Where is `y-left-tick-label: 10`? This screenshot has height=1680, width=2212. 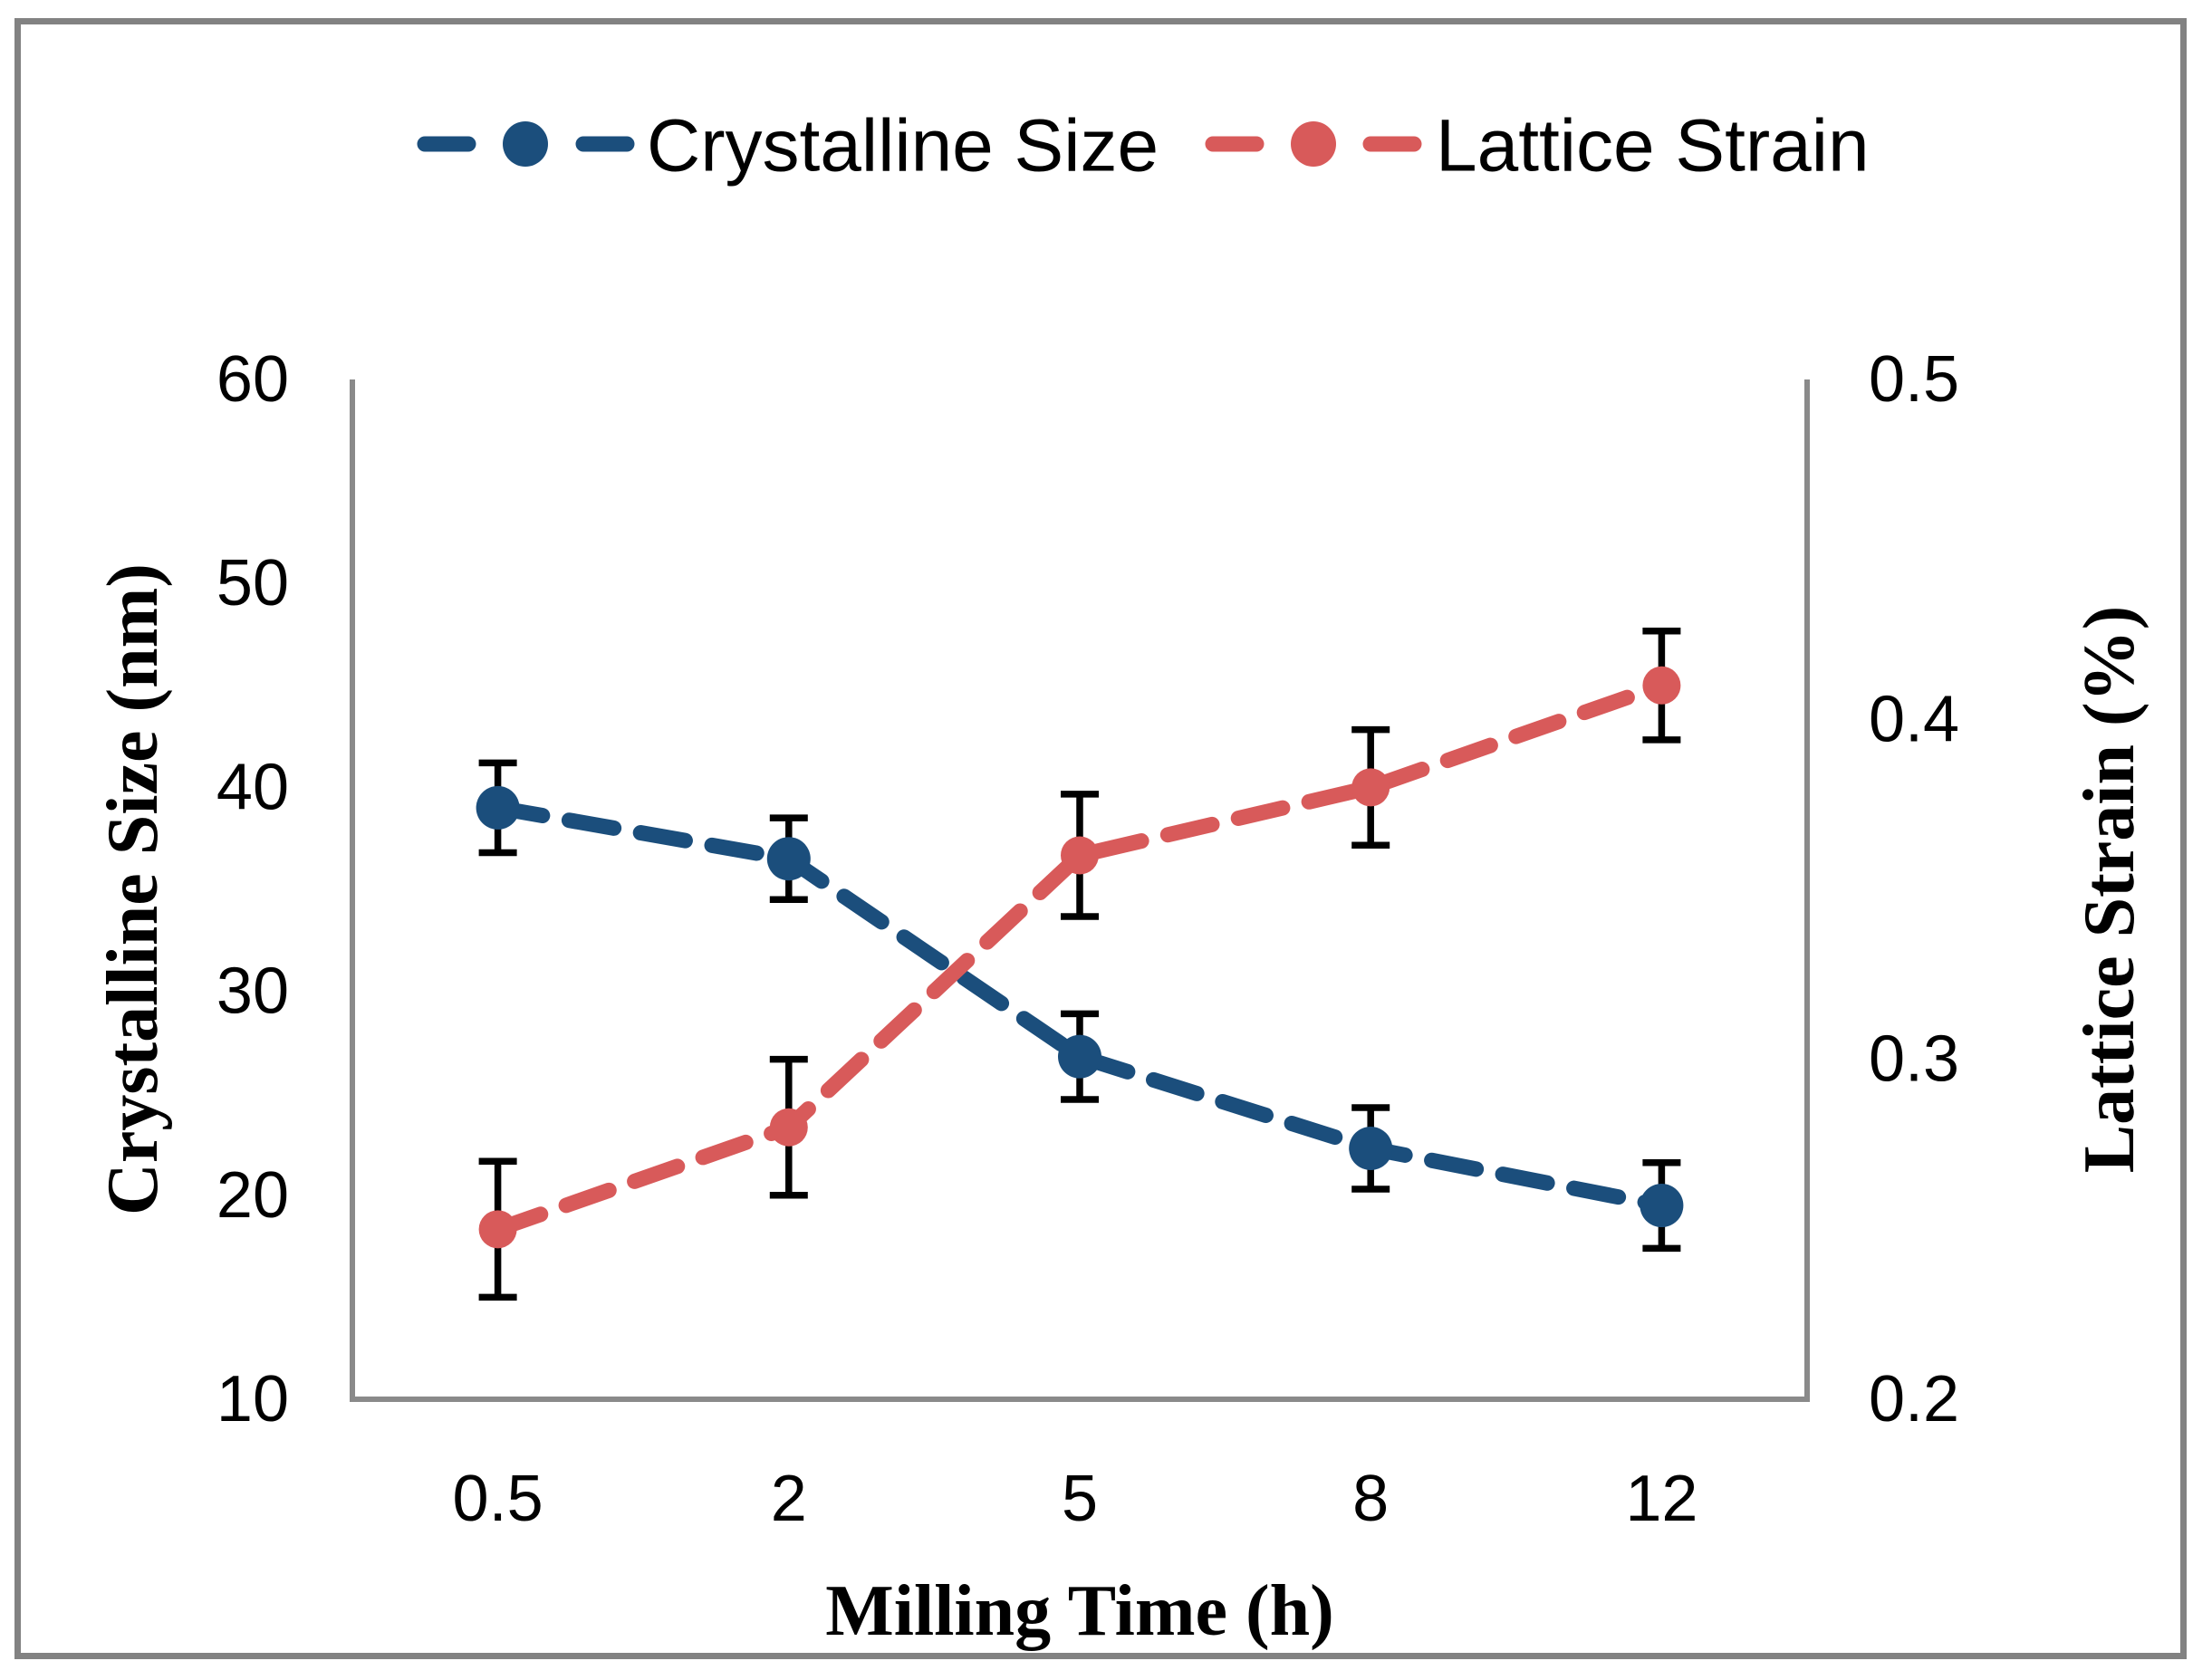 y-left-tick-label: 10 is located at coordinates (252, 1399).